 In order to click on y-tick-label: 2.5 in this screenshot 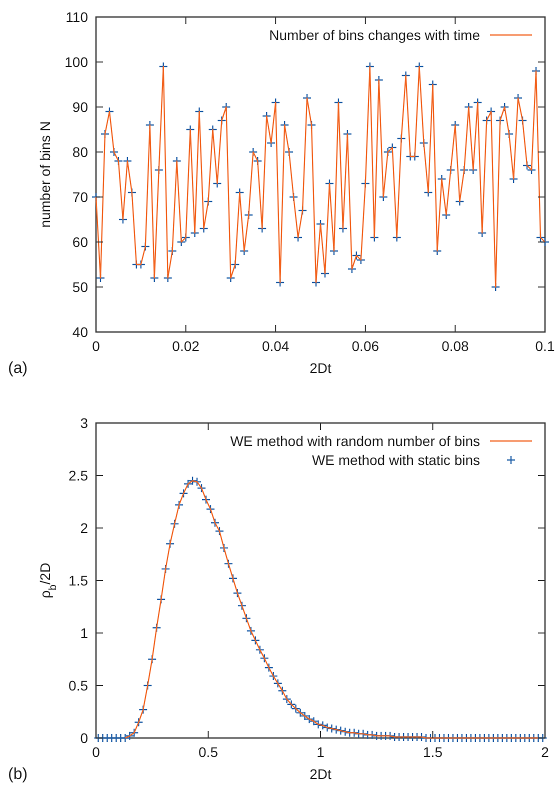, I will do `click(78, 476)`.